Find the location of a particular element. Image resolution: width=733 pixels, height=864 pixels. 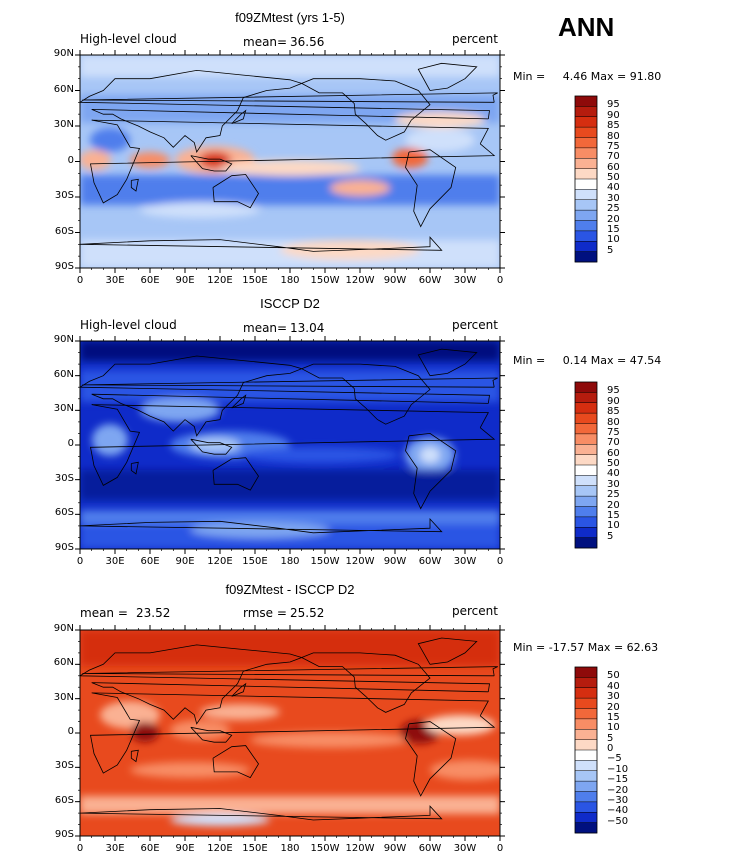

panel-3-colorbar-label: −40 is located at coordinates (618, 811).